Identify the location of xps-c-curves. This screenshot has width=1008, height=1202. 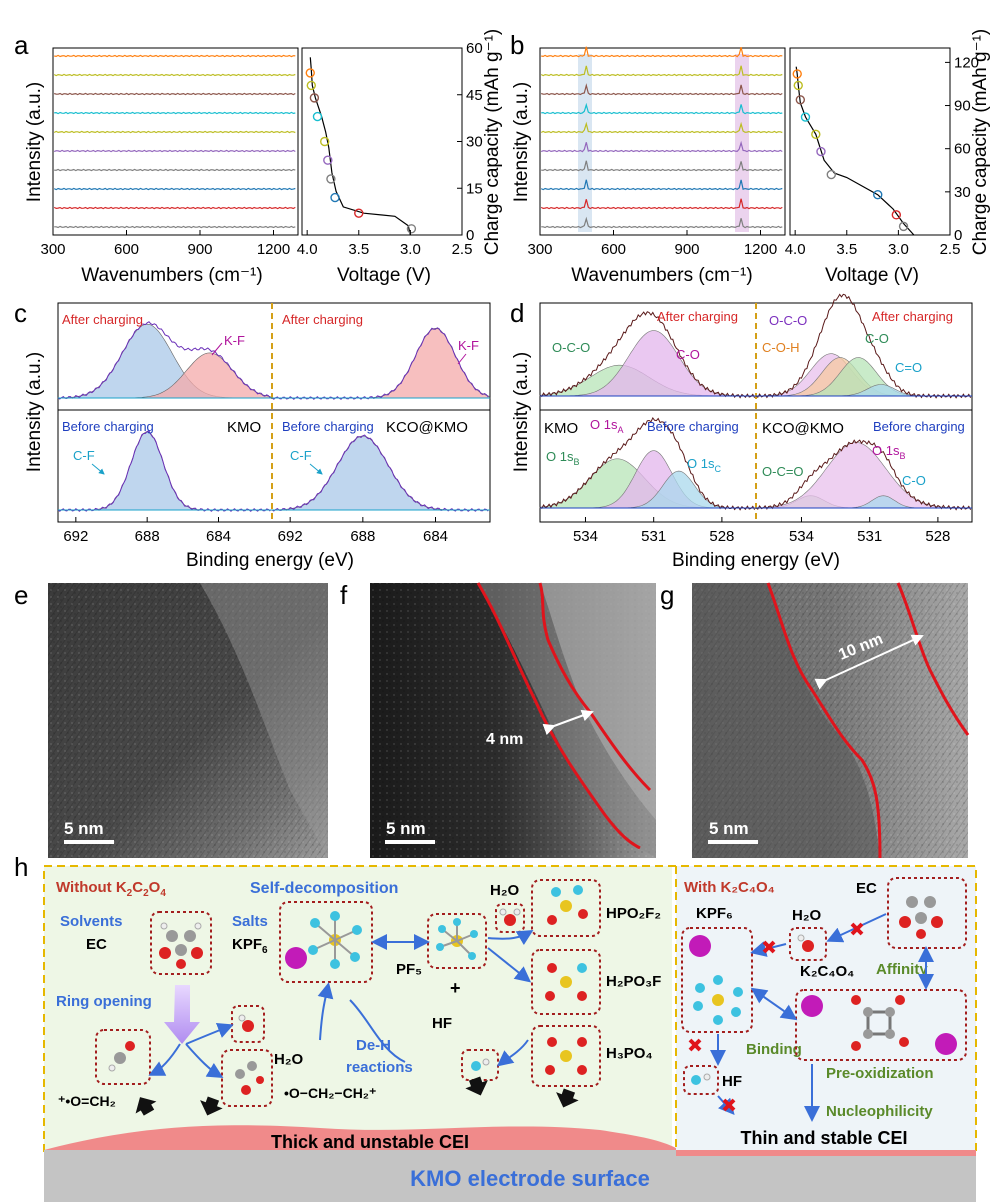
(274, 416).